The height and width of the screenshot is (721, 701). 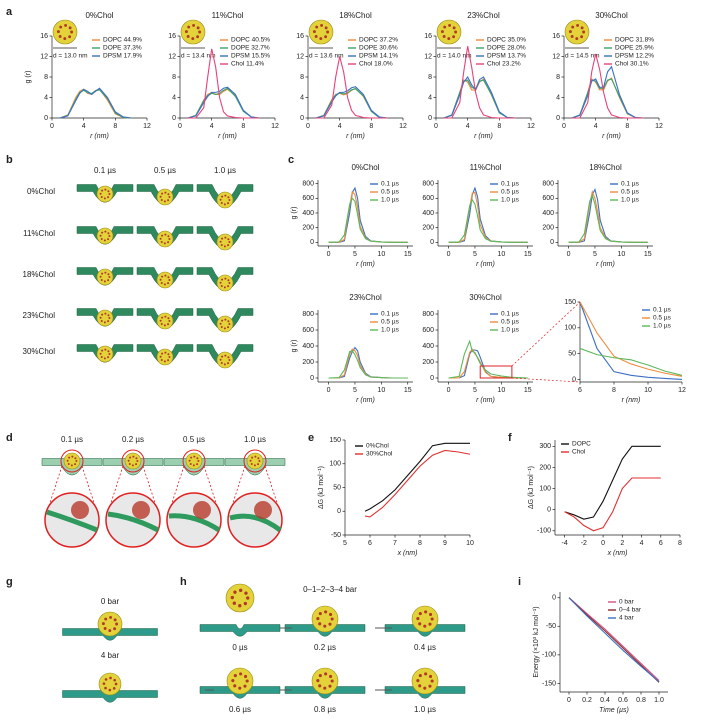 I want to click on y-tick-label: 4, so click(x=430, y=97).